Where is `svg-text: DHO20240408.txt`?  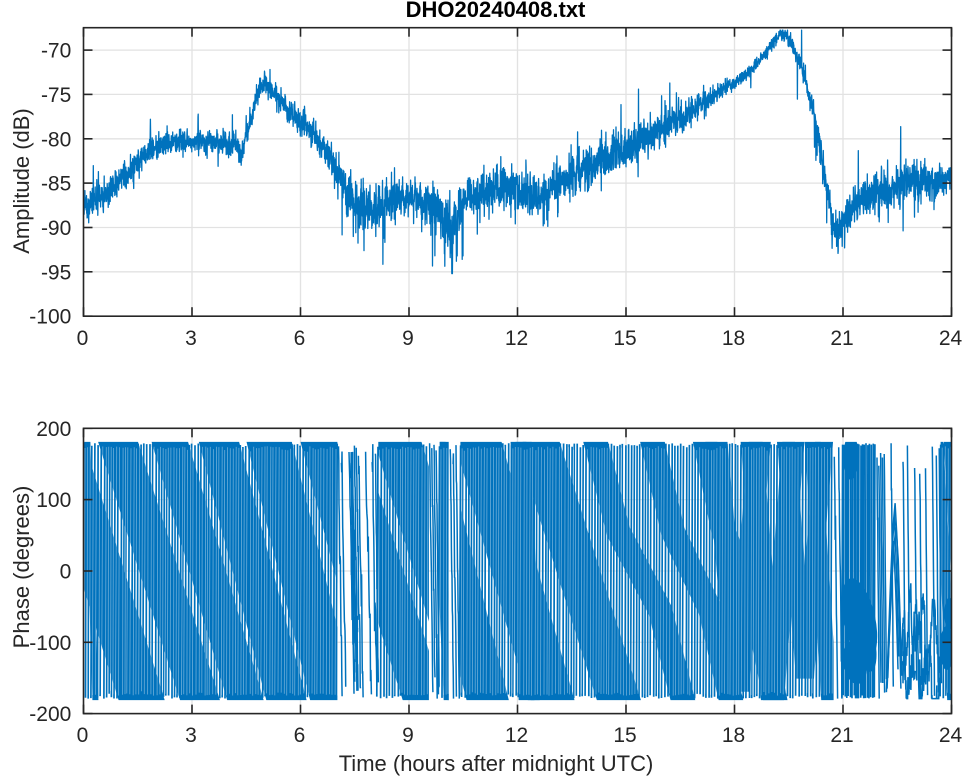
svg-text: DHO20240408.txt is located at coordinates (496, 11).